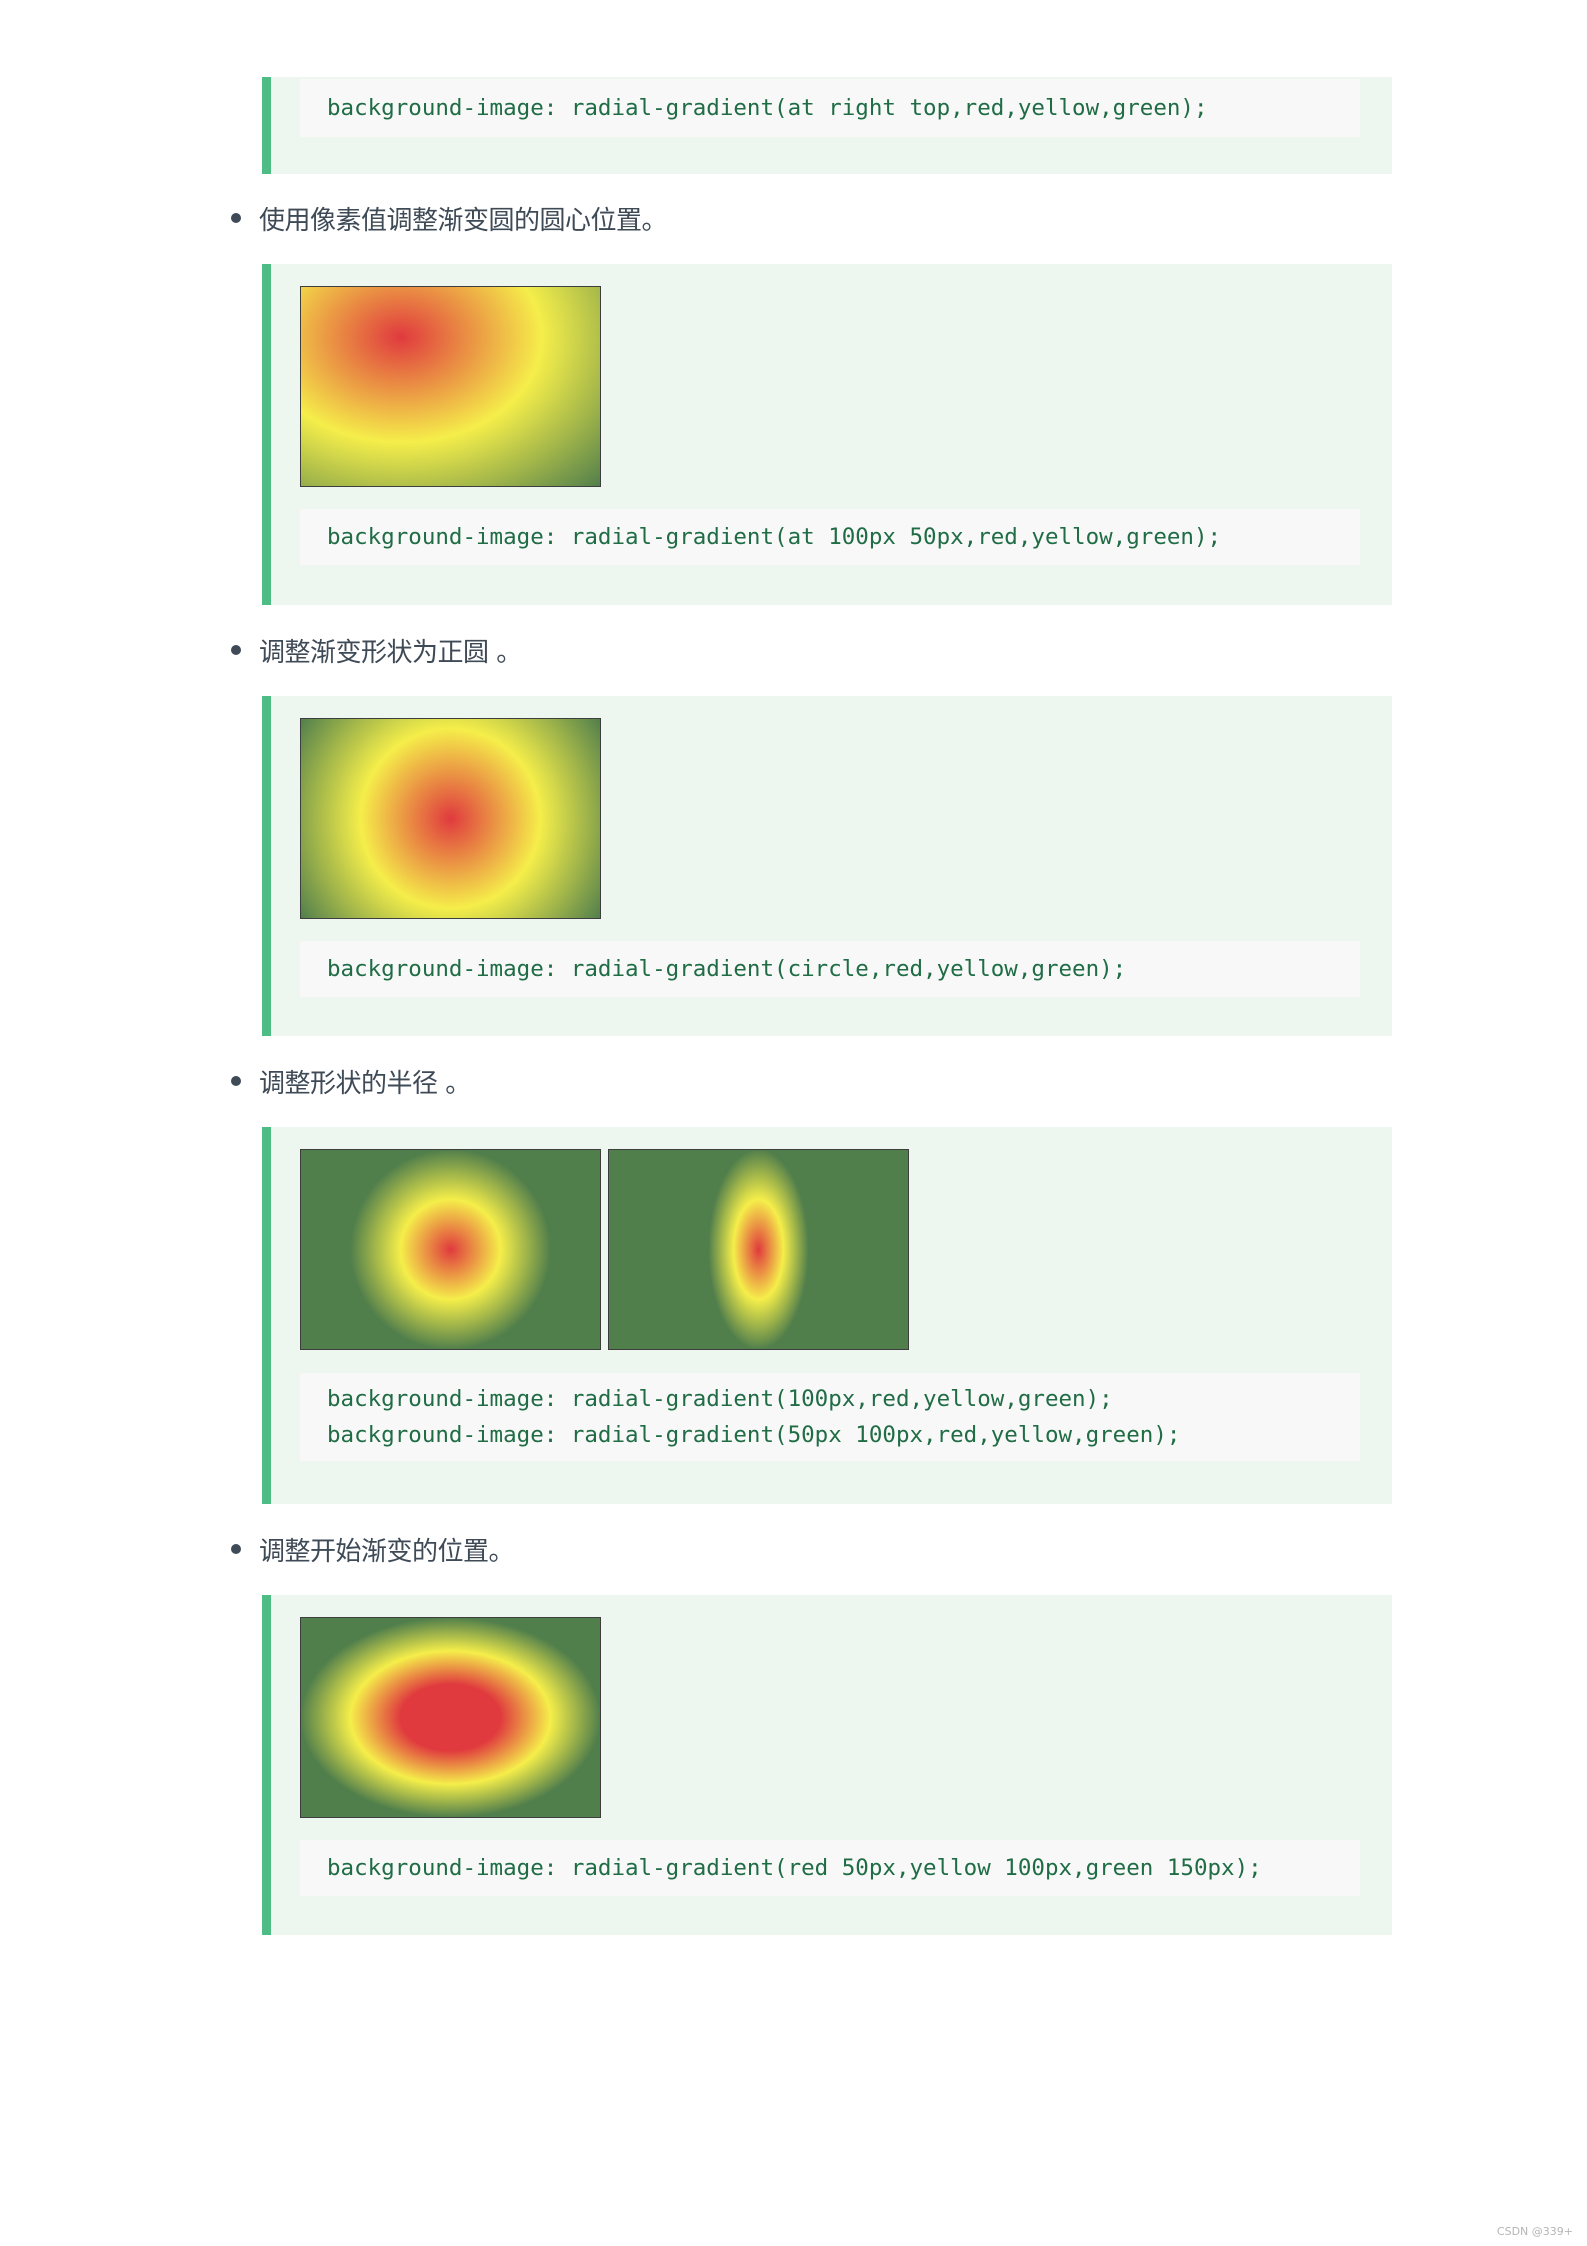 Image resolution: width=1587 pixels, height=2246 pixels. What do you see at coordinates (758, 1249) in the screenshot?
I see `radial-gradient-ellipse-radius-demo` at bounding box center [758, 1249].